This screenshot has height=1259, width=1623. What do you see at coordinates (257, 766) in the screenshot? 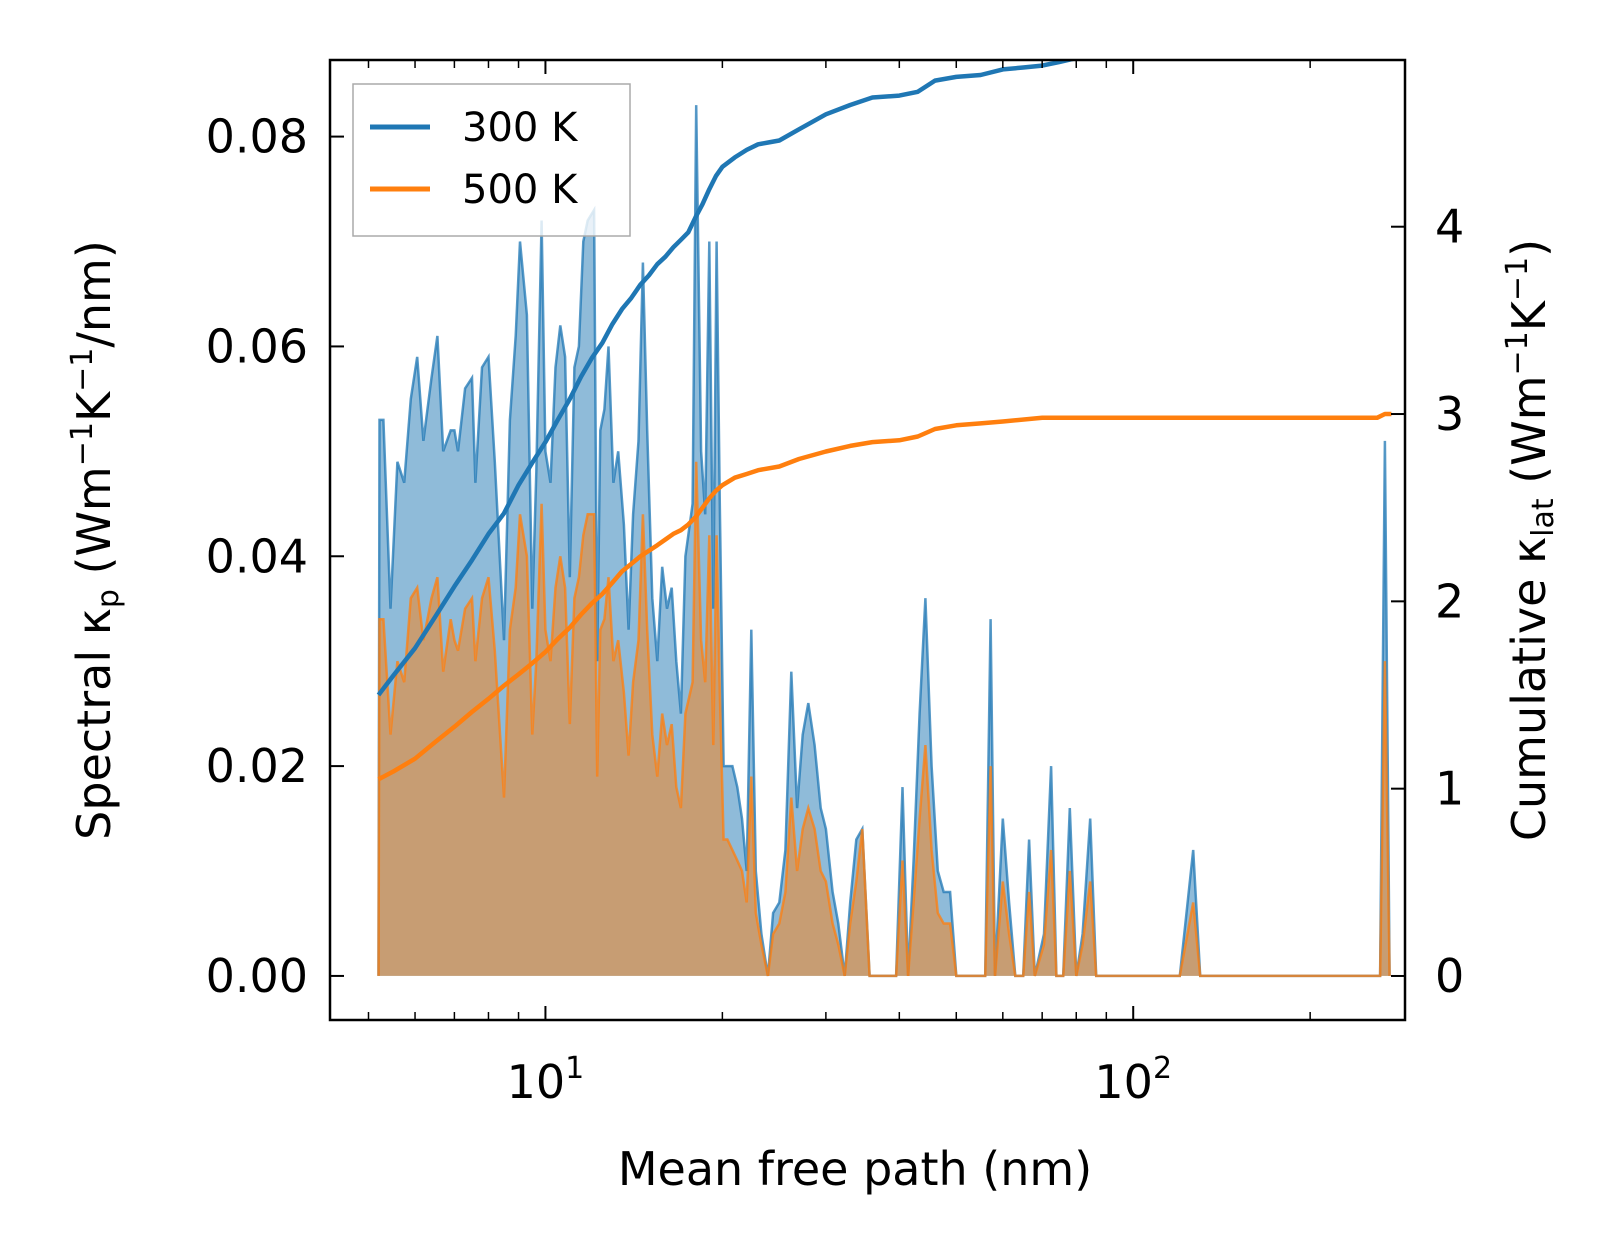
I see `y-left-tick-label: 0.02` at bounding box center [257, 766].